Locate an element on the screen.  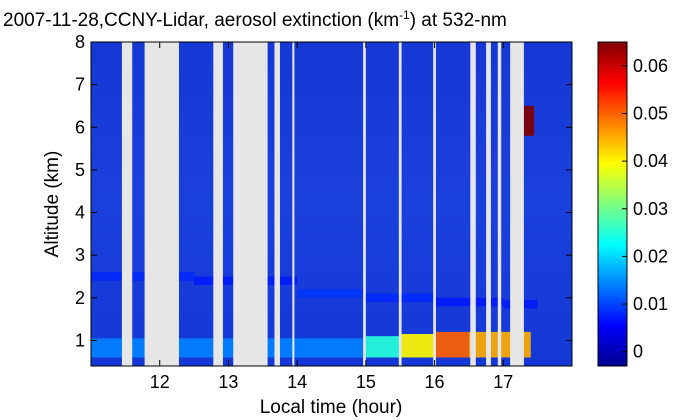
y-tick-label: 3 is located at coordinates (80, 255).